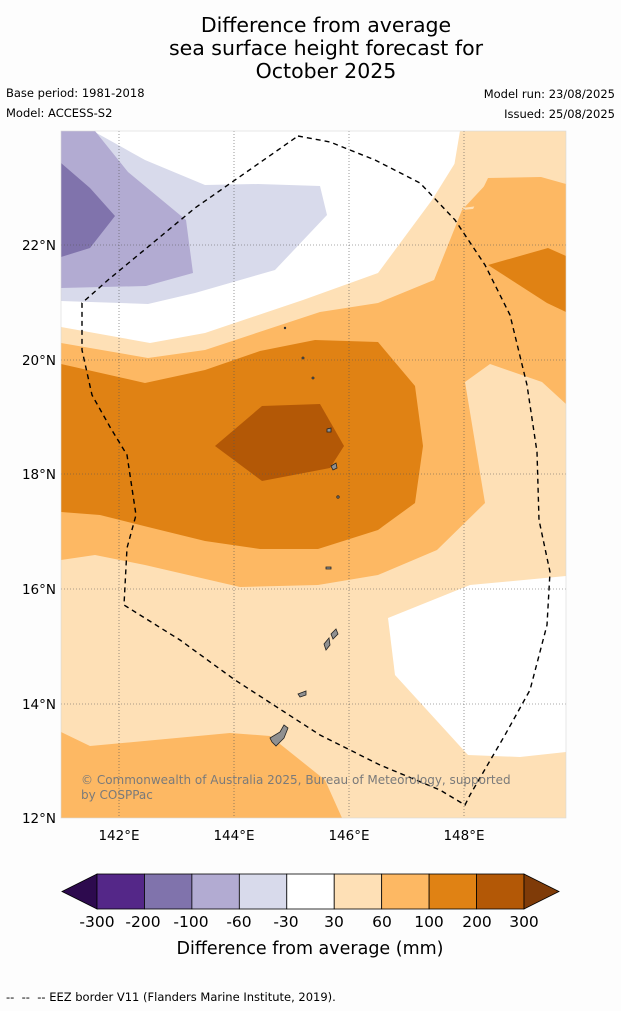 This screenshot has height=1011, width=621. What do you see at coordinates (329, 430) in the screenshot?
I see `island-agrihan` at bounding box center [329, 430].